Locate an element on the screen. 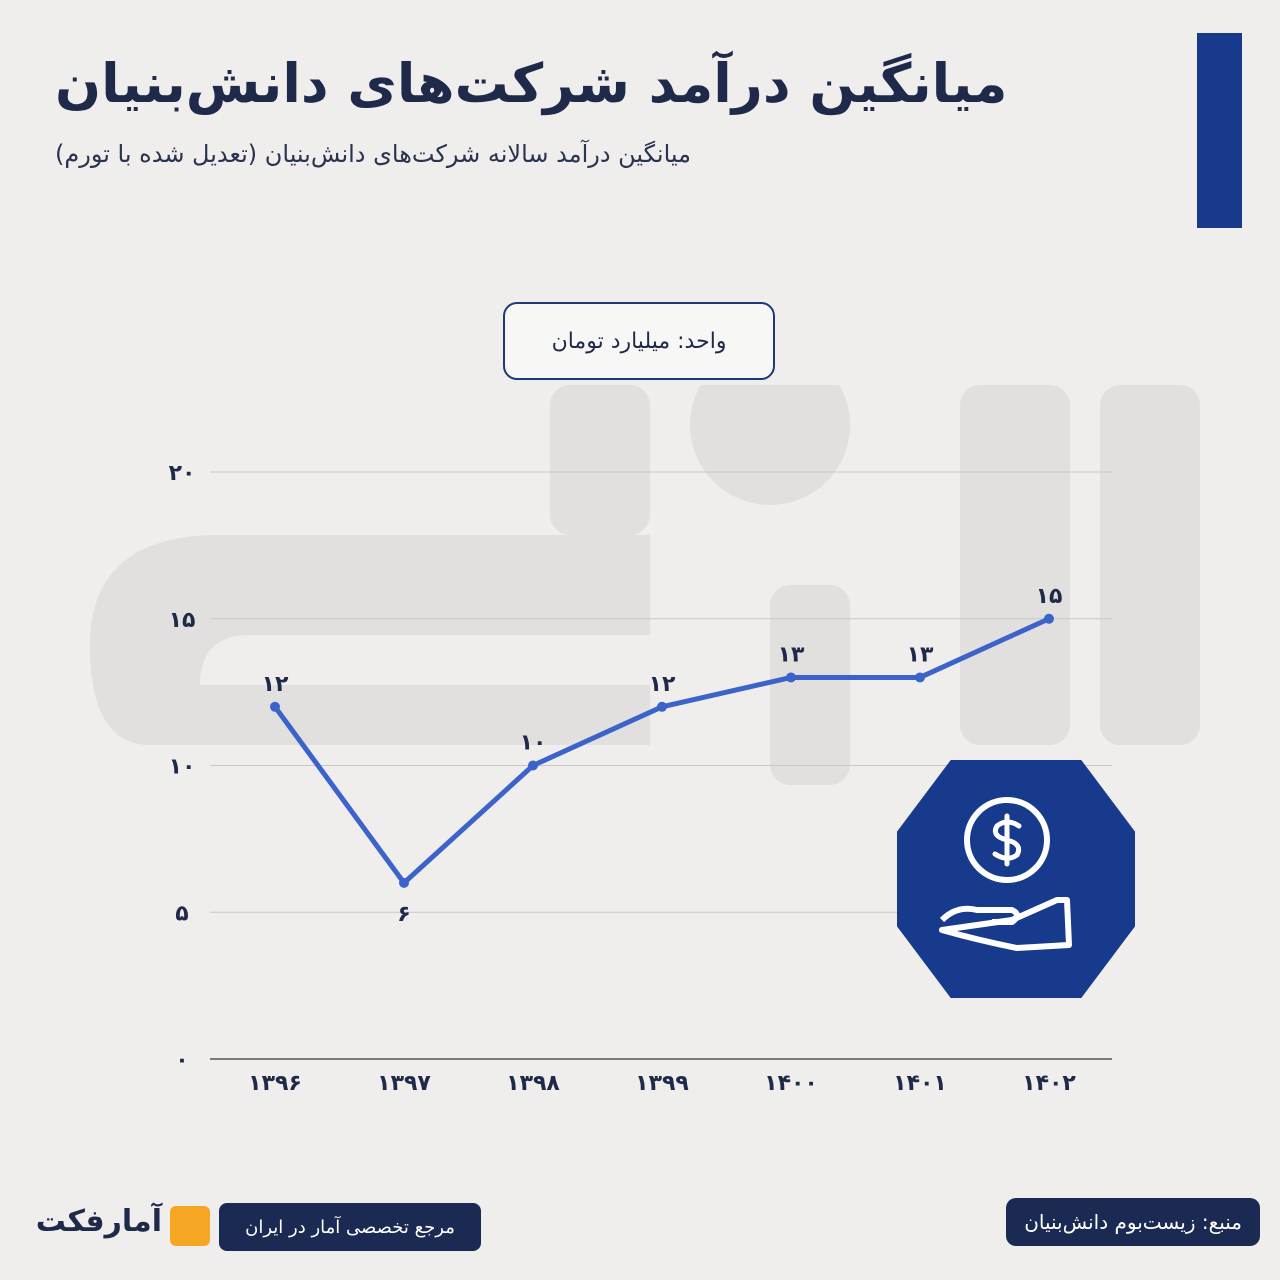  y-tick-label: ۰ is located at coordinates (181, 1060).